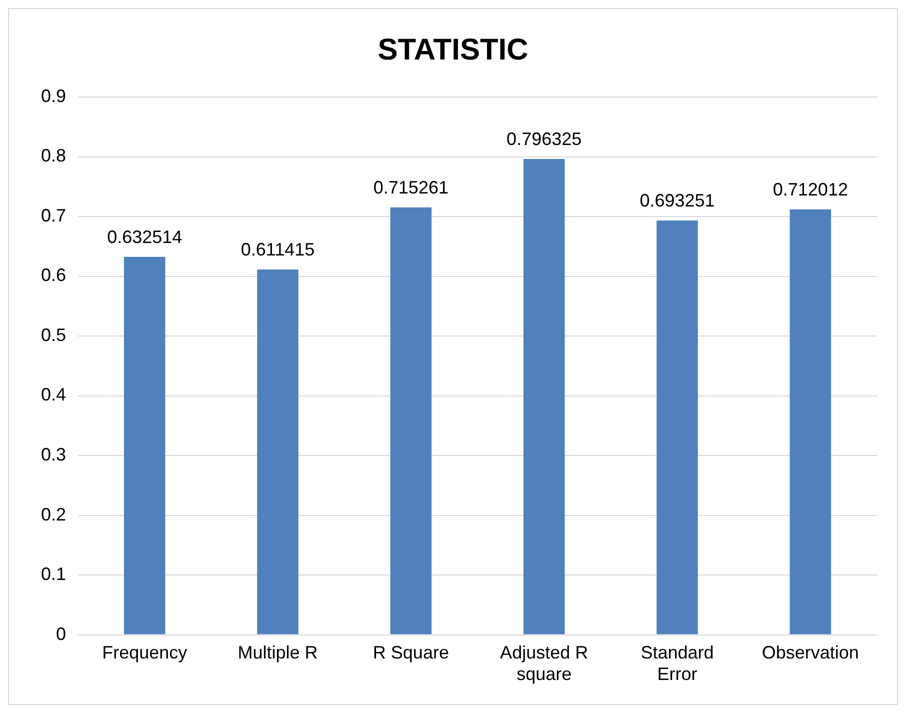  Describe the element at coordinates (544, 138) in the screenshot. I see `data-label: 0.796325` at that location.